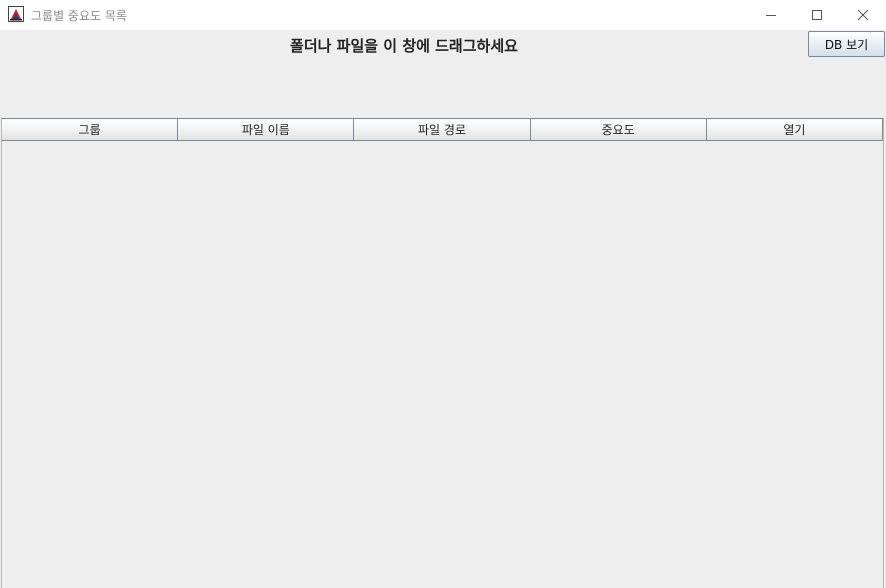 The image size is (886, 588). I want to click on column-header-file-path: 파일 경로, so click(442, 130).